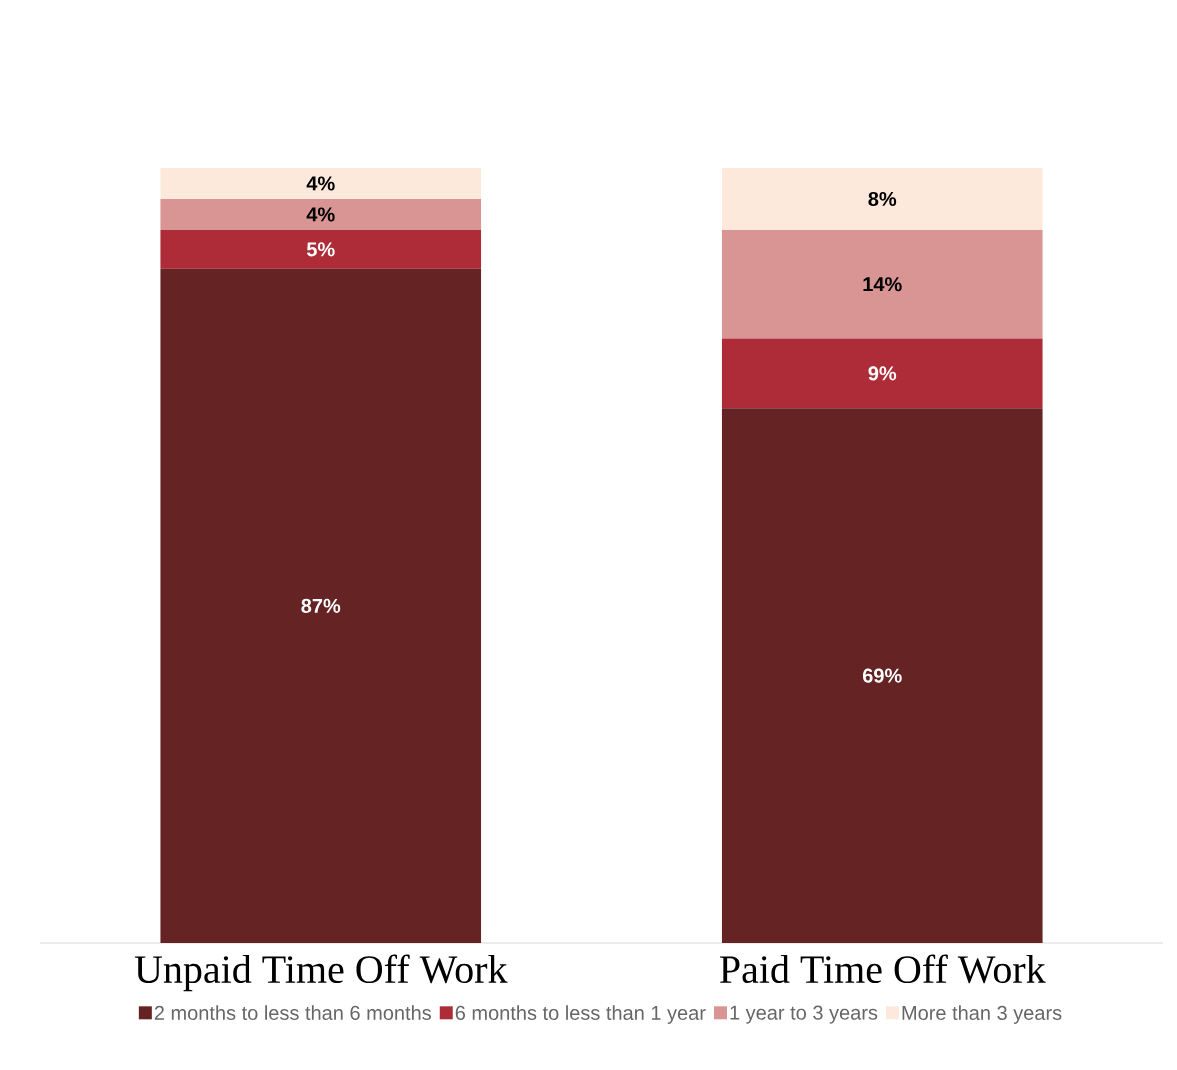  What do you see at coordinates (580, 1014) in the screenshot?
I see `legend-label: 6 months to less than 1 year` at bounding box center [580, 1014].